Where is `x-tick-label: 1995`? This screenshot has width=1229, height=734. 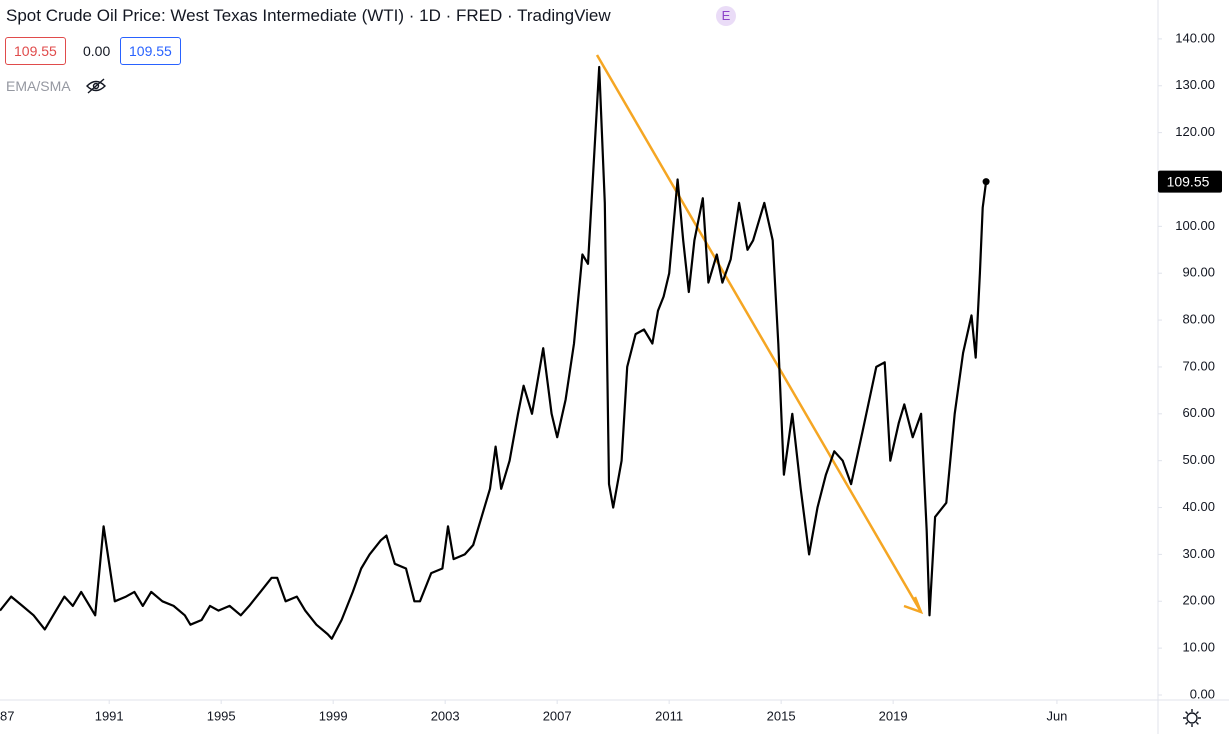
x-tick-label: 1995 is located at coordinates (221, 715).